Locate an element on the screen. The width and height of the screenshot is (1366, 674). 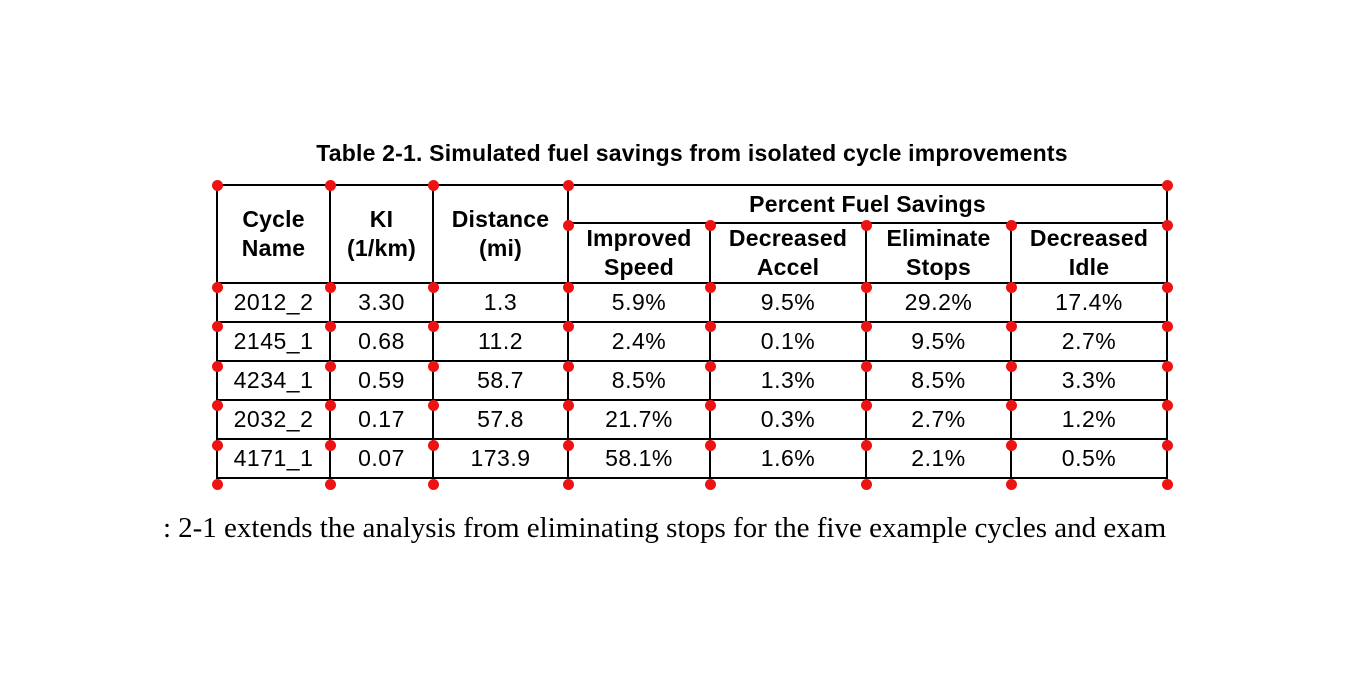
cell-ki: 0.68 is located at coordinates (381, 341).